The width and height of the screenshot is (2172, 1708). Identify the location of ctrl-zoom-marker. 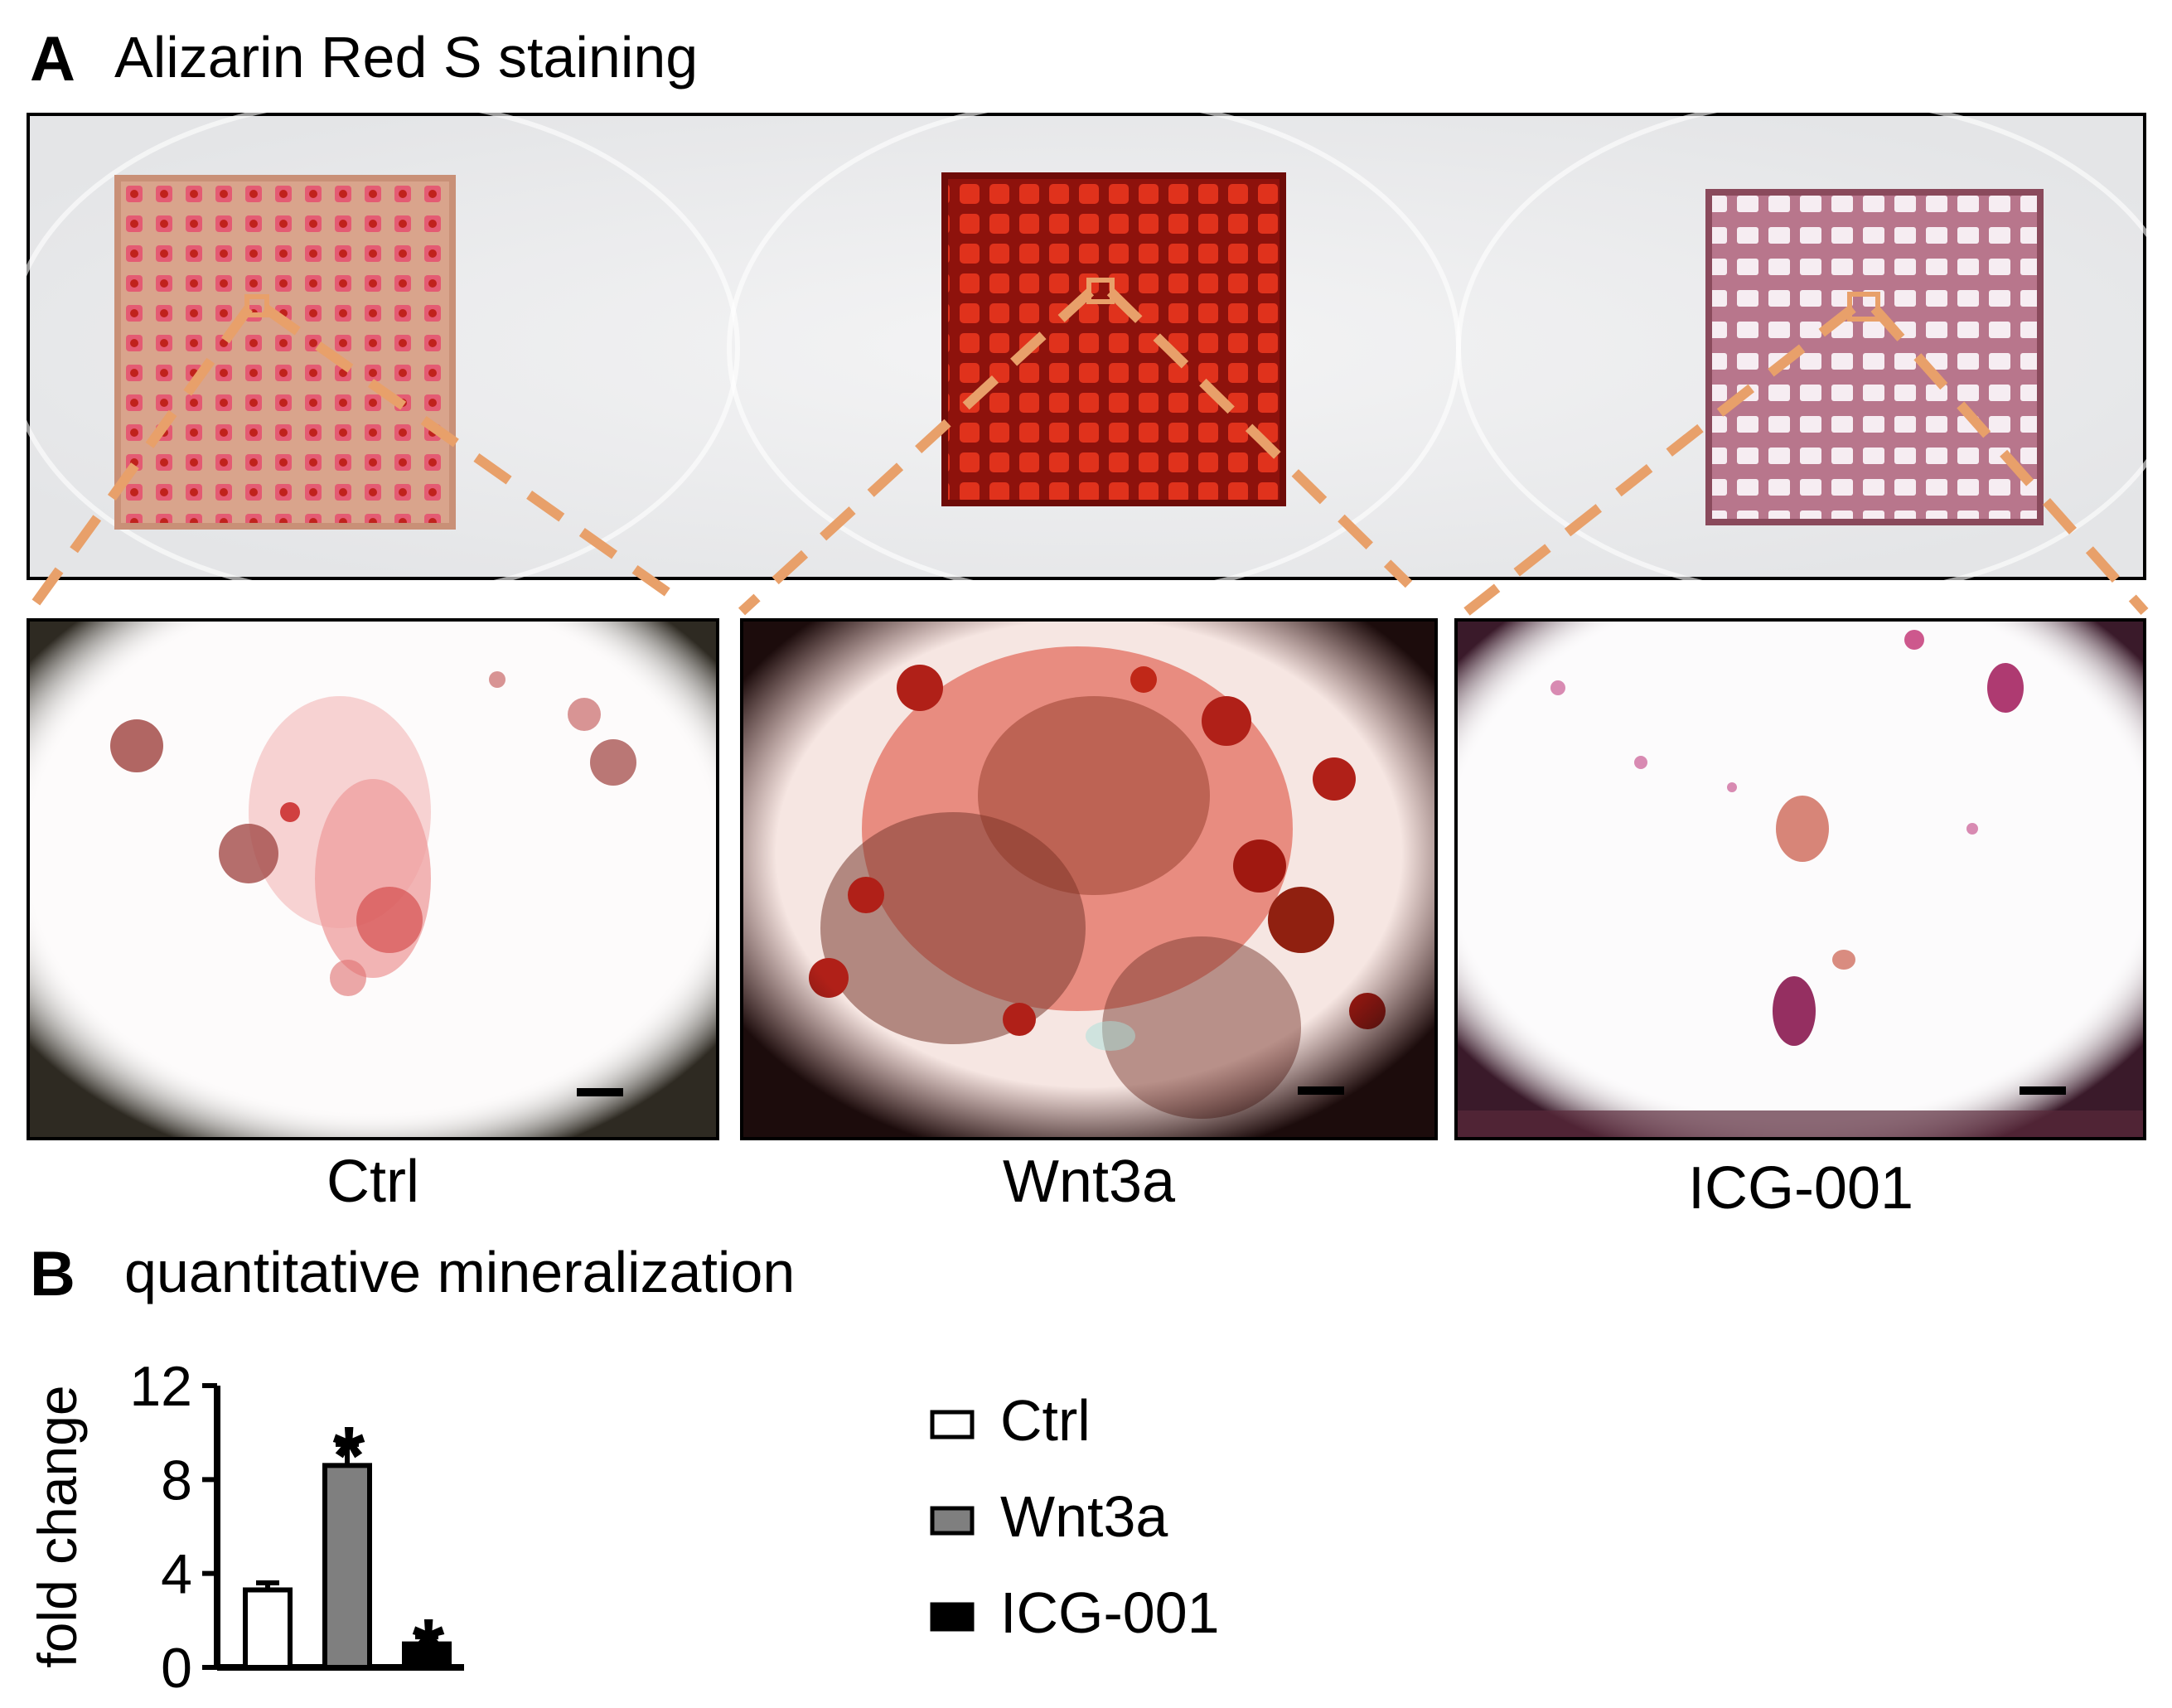
(256, 305).